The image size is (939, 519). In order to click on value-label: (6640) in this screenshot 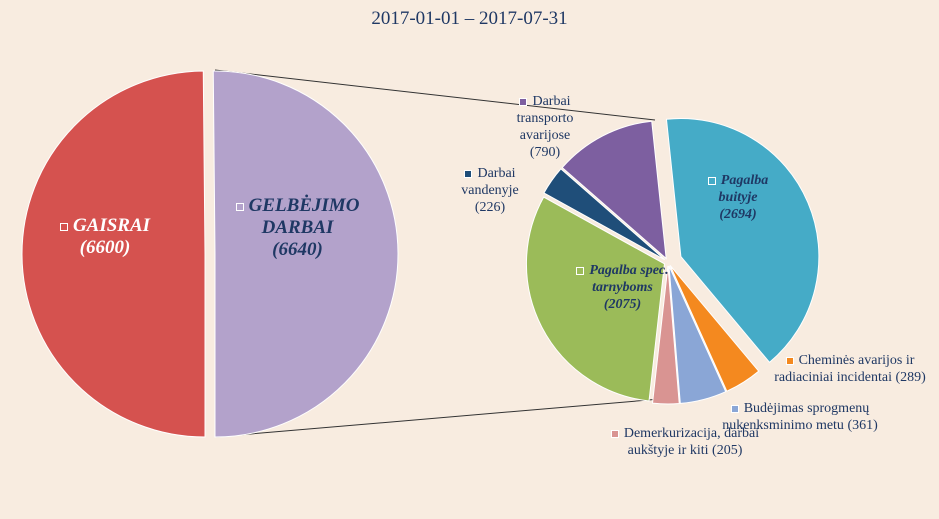, I will do `click(297, 249)`.